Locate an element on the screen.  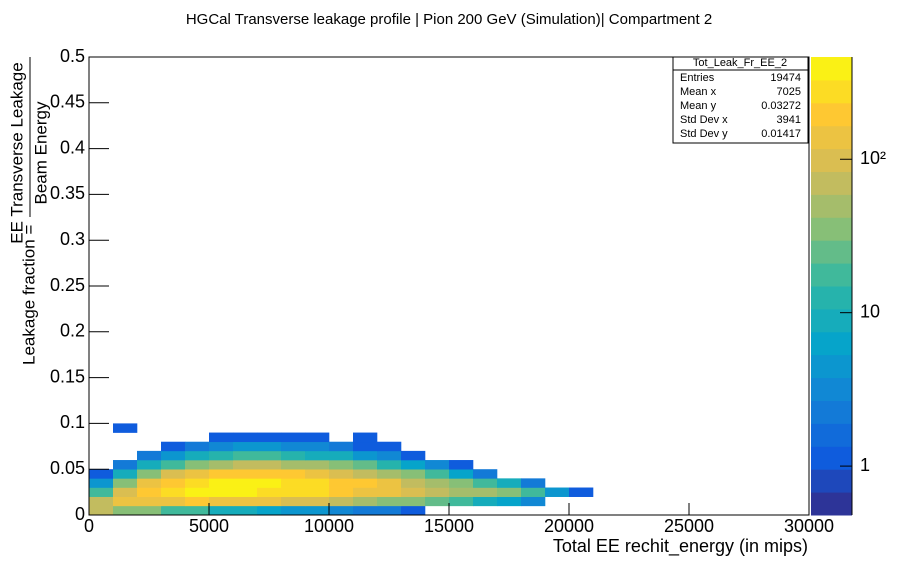
stats-value: 3941 is located at coordinates (789, 120).